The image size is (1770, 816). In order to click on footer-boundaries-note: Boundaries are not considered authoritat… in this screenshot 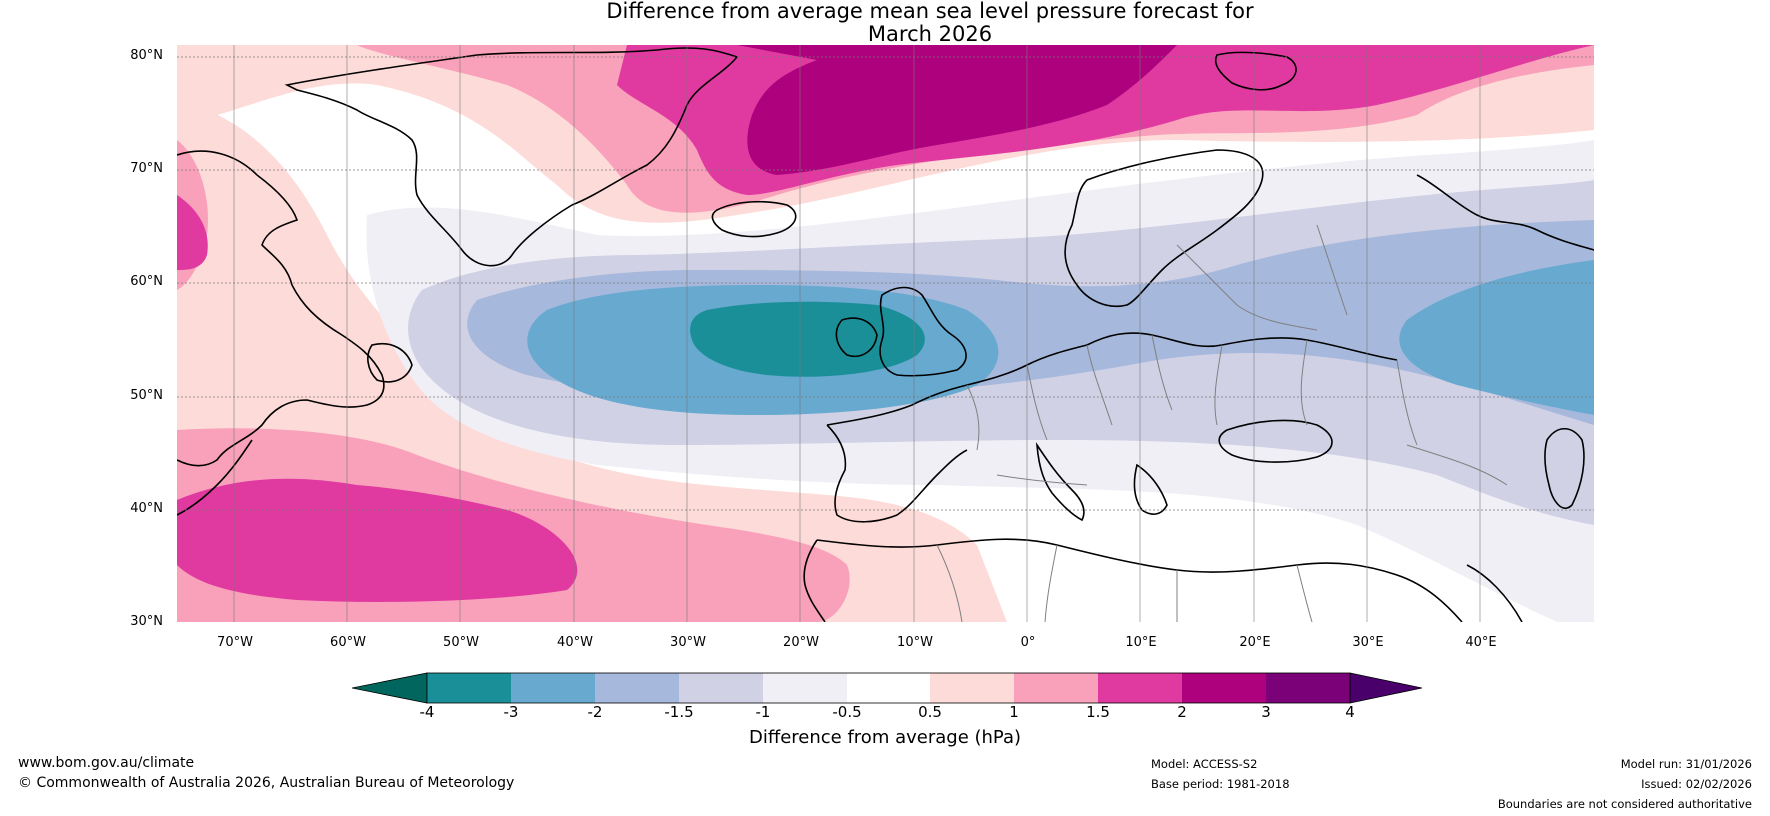, I will do `click(1624, 804)`.